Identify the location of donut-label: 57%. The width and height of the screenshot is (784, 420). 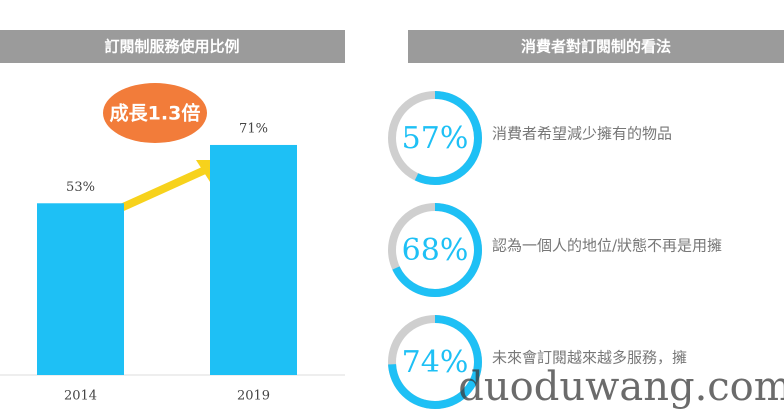
(435, 138).